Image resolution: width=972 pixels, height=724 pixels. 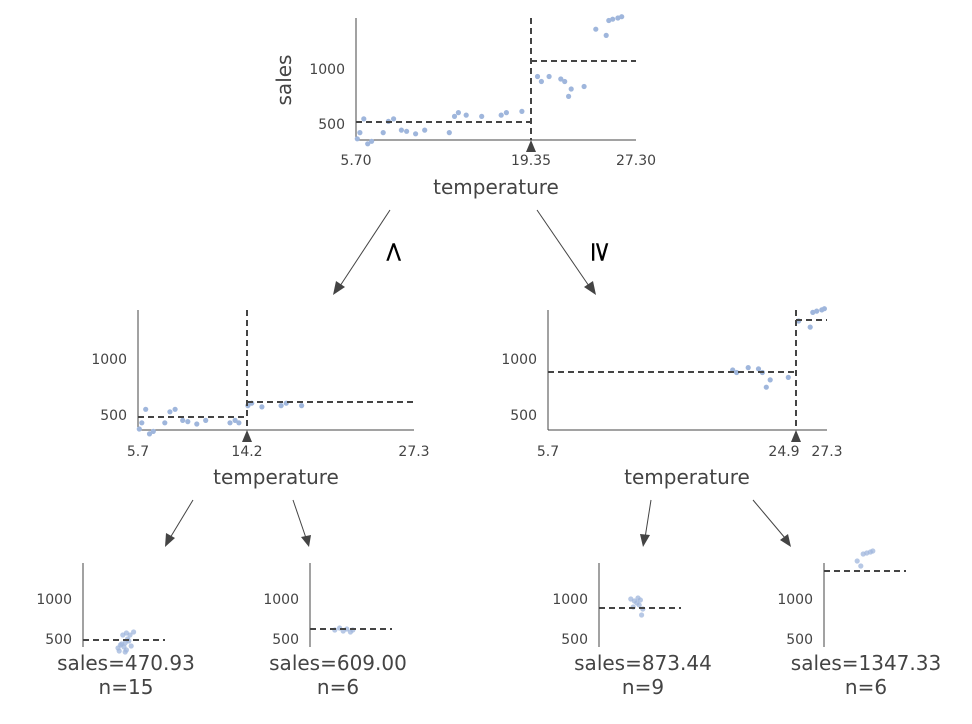 What do you see at coordinates (632, 631) in the screenshot?
I see `leaf-node-3: 1000 500 sales=873.44 n=9` at bounding box center [632, 631].